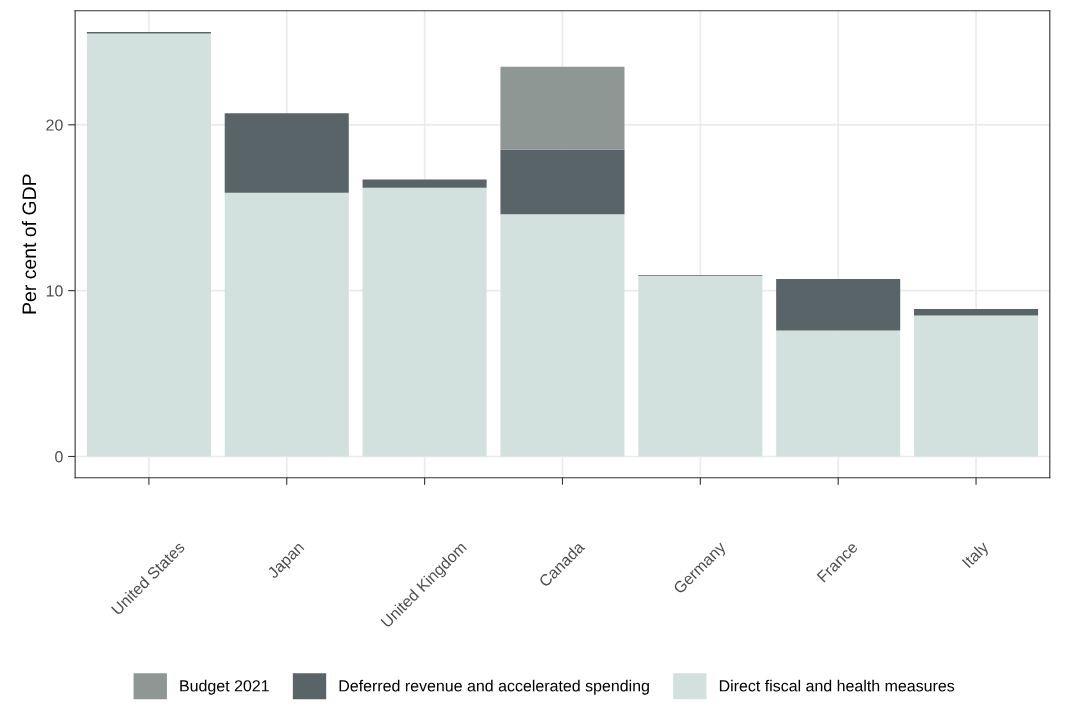  Describe the element at coordinates (494, 687) in the screenshot. I see `legend-label: Deferred revenue and accelerated spending` at that location.